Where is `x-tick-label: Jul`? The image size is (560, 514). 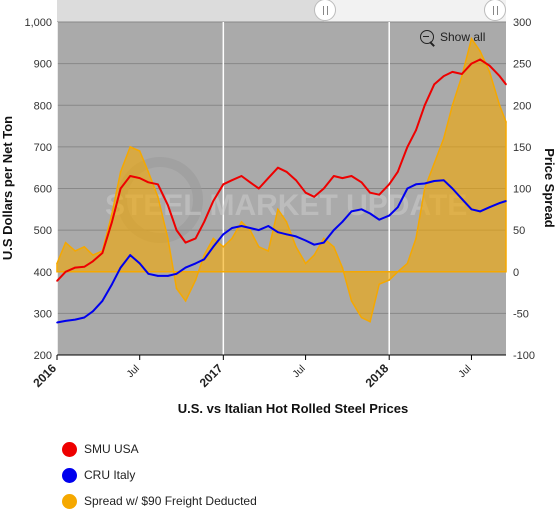 x-tick-label: Jul is located at coordinates (299, 371).